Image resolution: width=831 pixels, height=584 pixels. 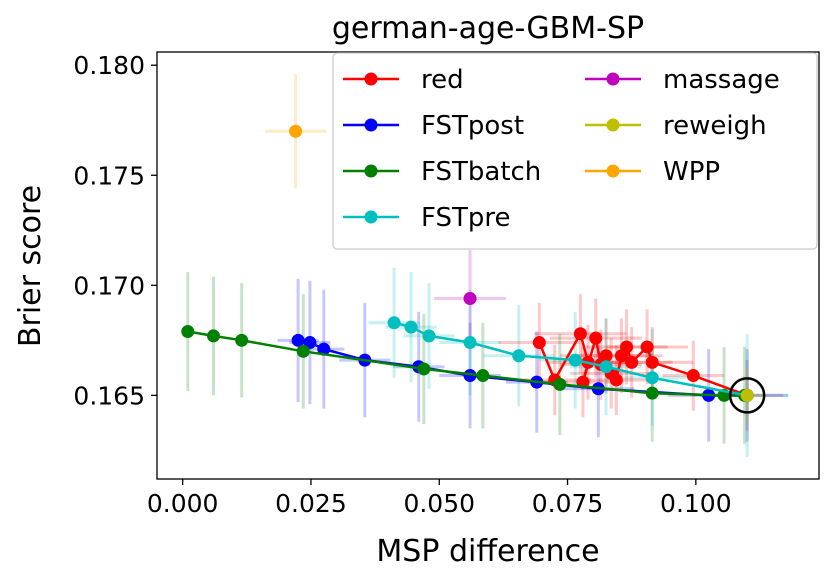 I want to click on marker-reweigh, so click(x=747, y=395).